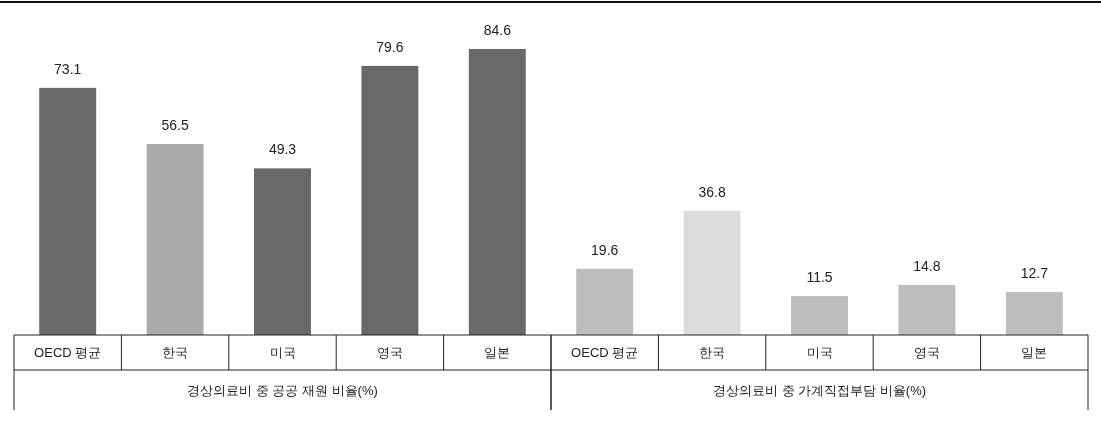  I want to click on data-label: 19.6, so click(605, 249).